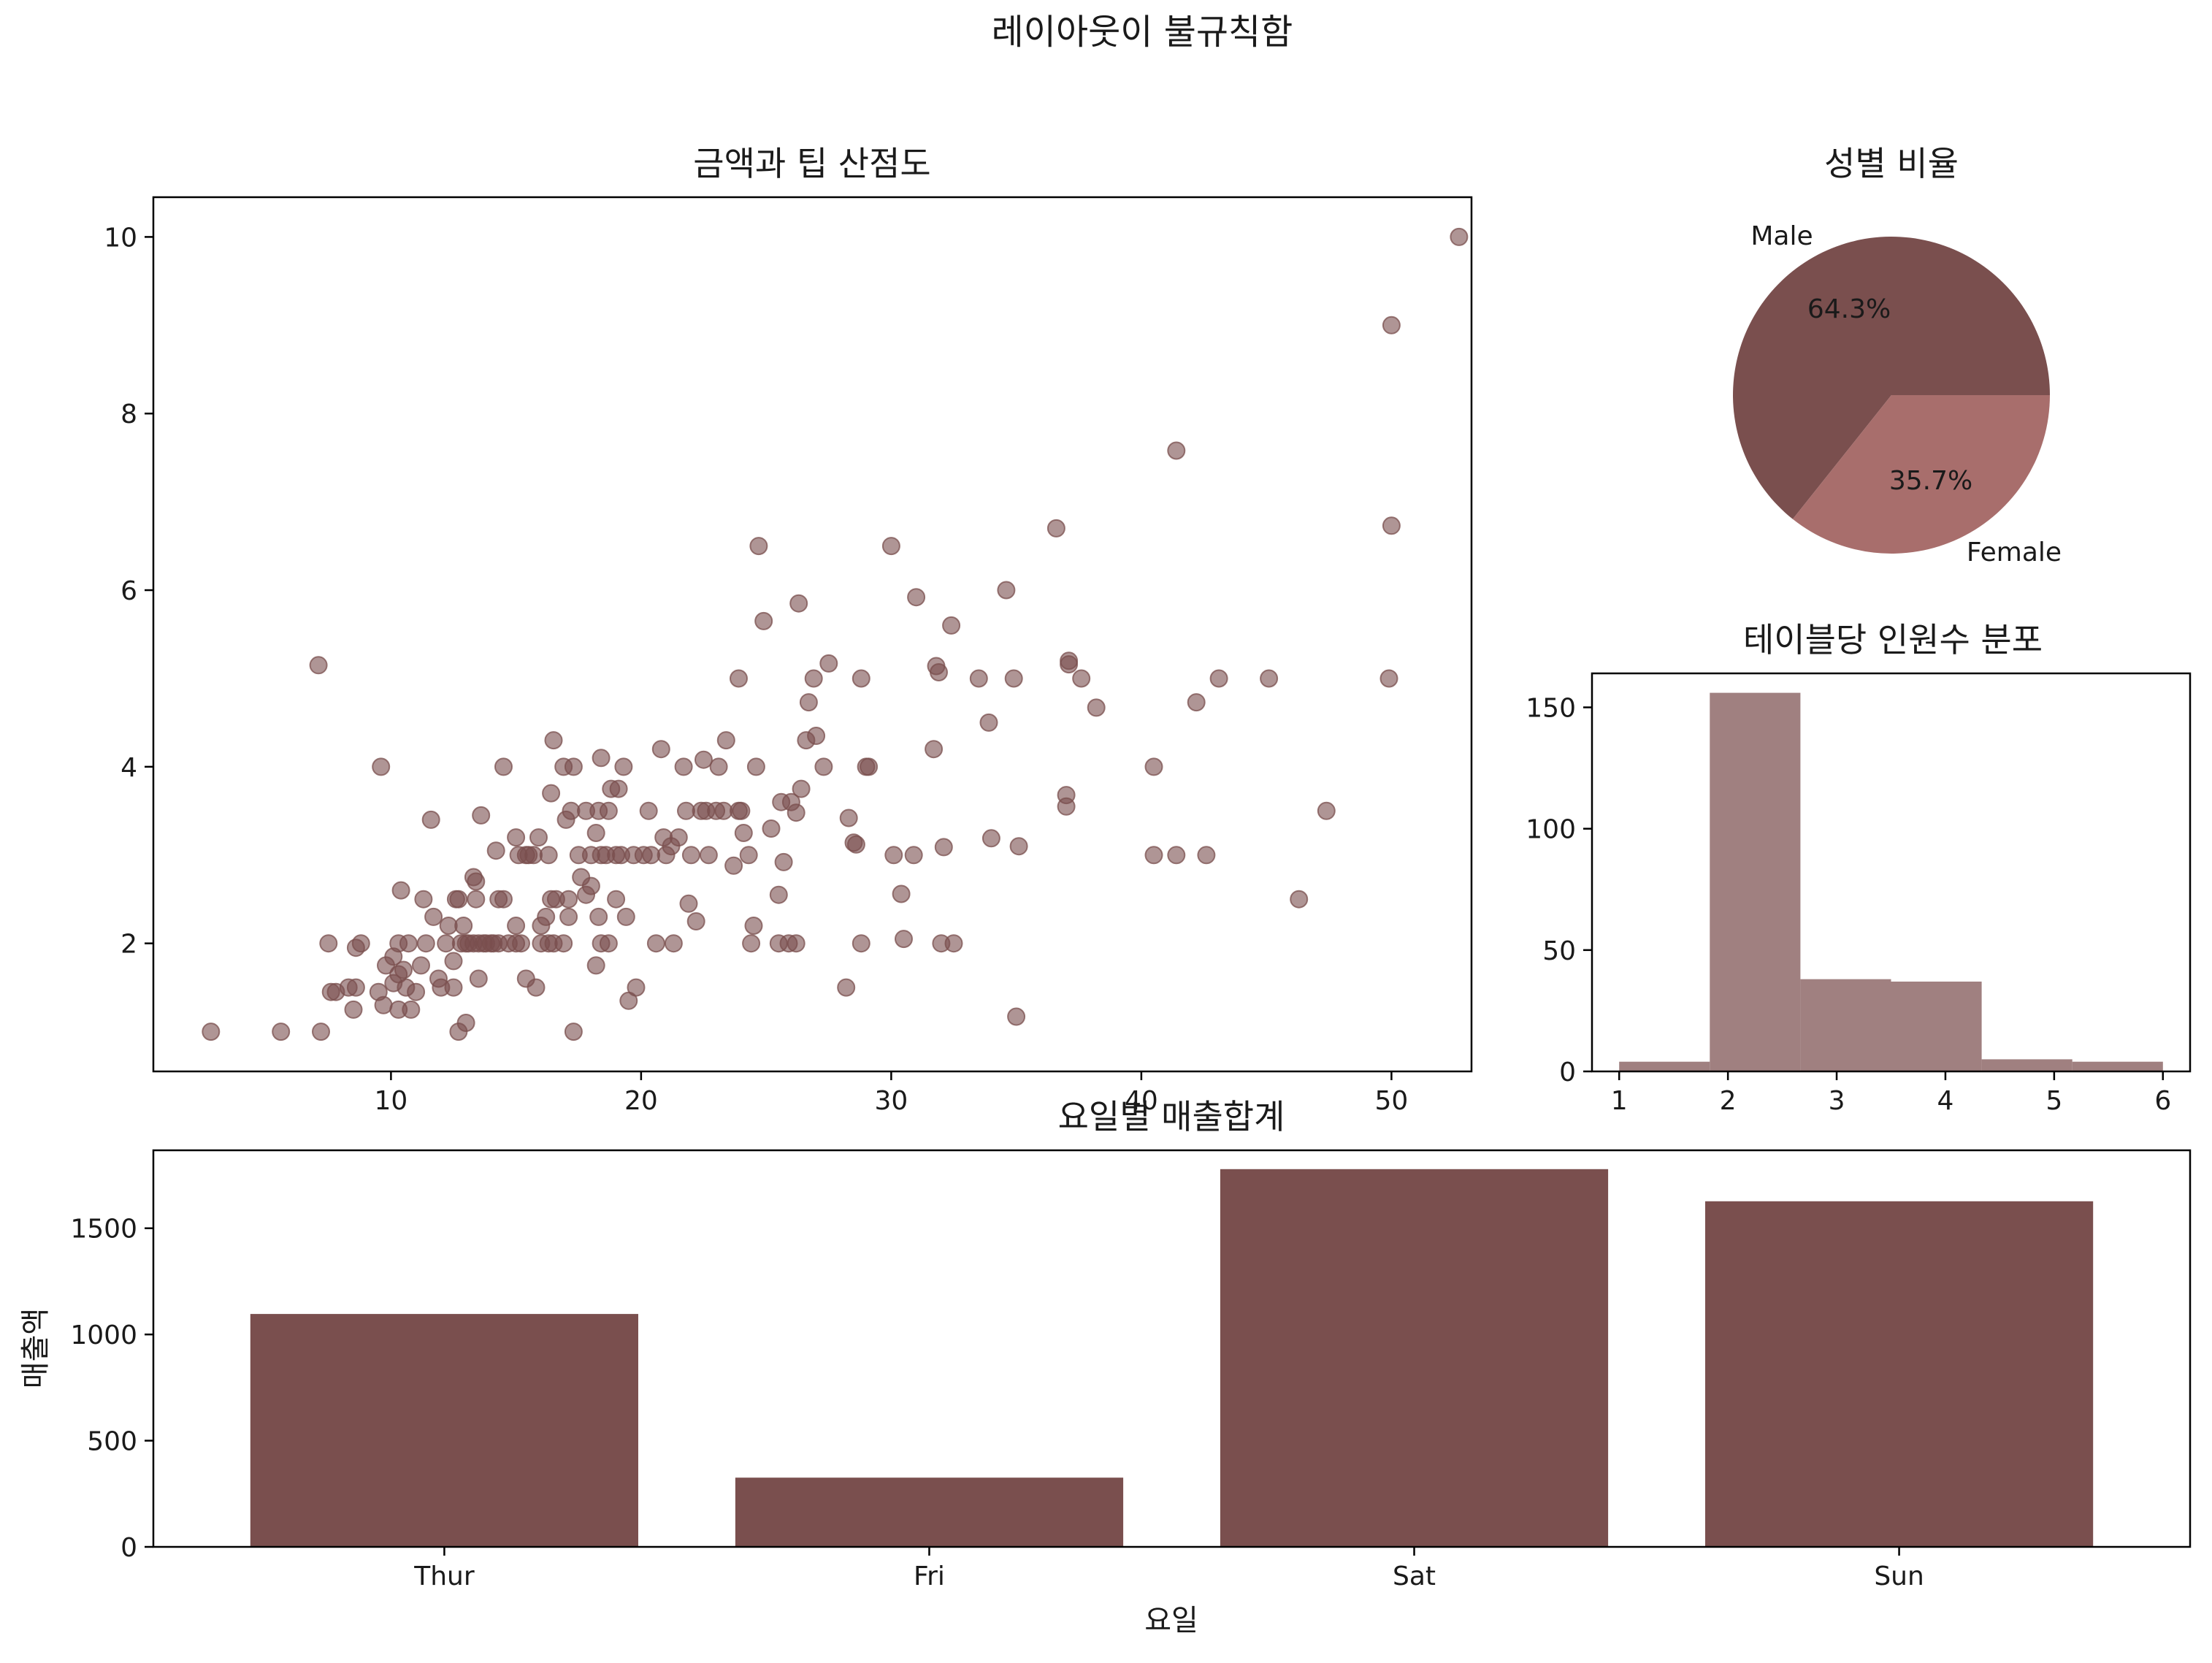 This screenshot has width=2212, height=1663. Describe the element at coordinates (444, 1576) in the screenshot. I see `bar-x-tick-label: Thur` at that location.